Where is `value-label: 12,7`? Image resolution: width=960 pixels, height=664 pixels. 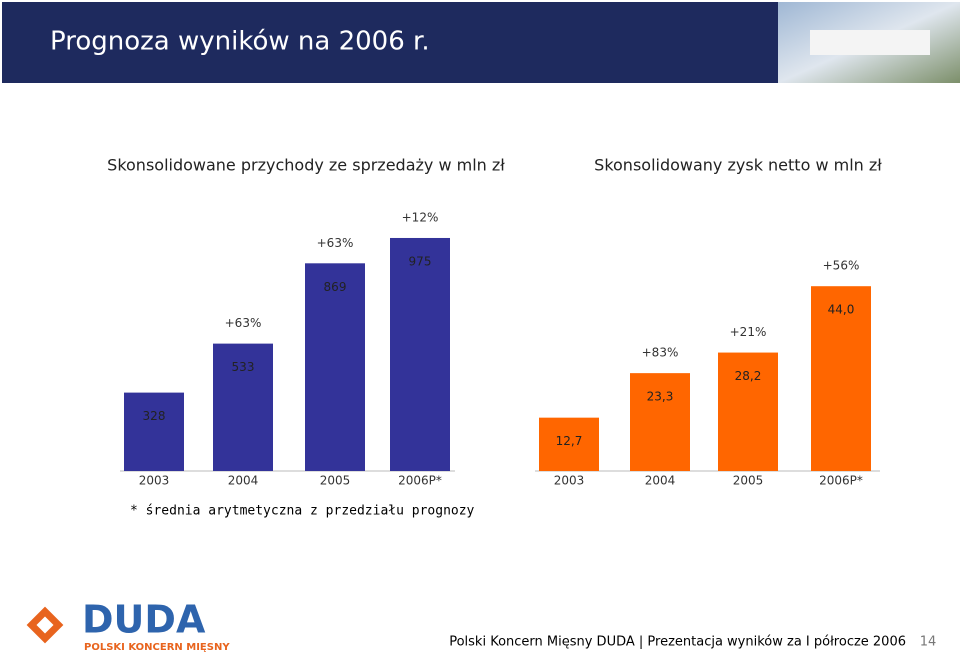 value-label: 12,7 is located at coordinates (569, 441).